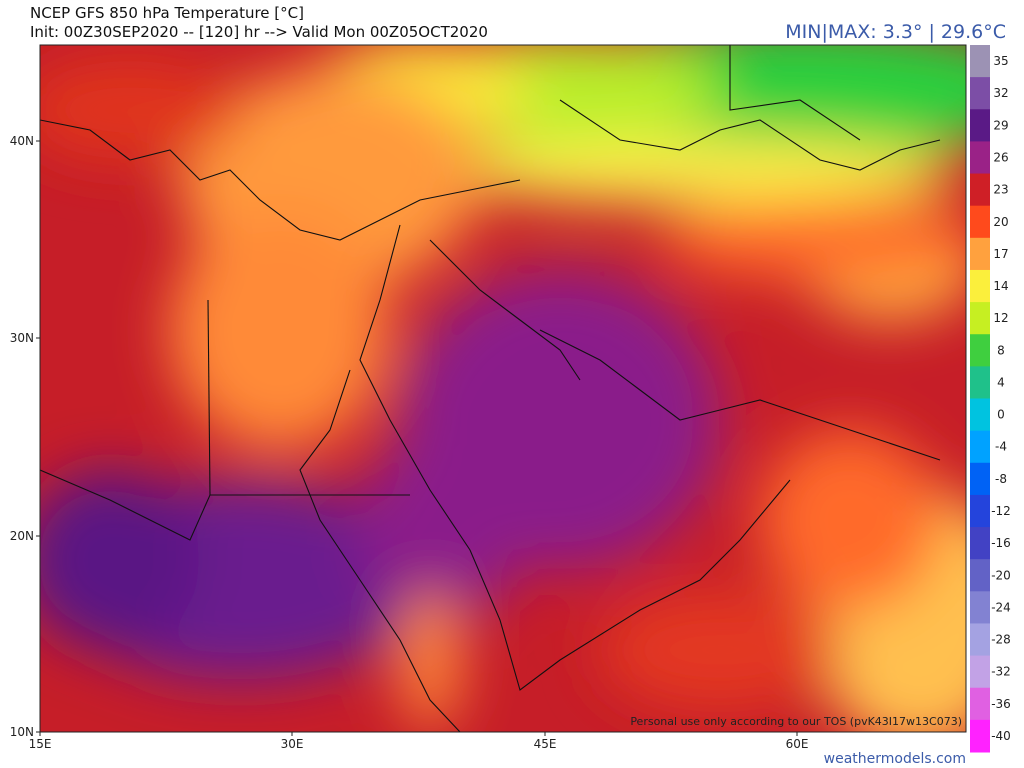  I want to click on lat-label: 30N, so click(22, 338).